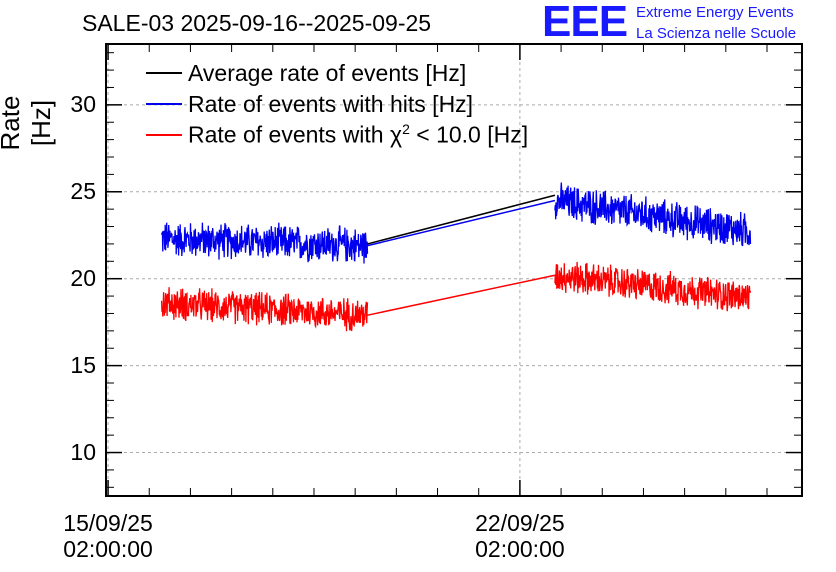  Describe the element at coordinates (716, 33) in the screenshot. I see `logo-line-2: La Scienza nelle Scuole` at that location.